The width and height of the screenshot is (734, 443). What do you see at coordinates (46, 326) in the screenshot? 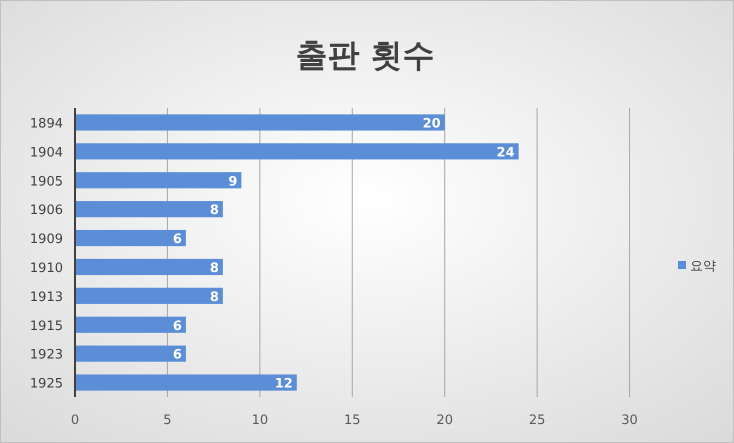
I see `y-tick-label: 1915` at bounding box center [46, 326].